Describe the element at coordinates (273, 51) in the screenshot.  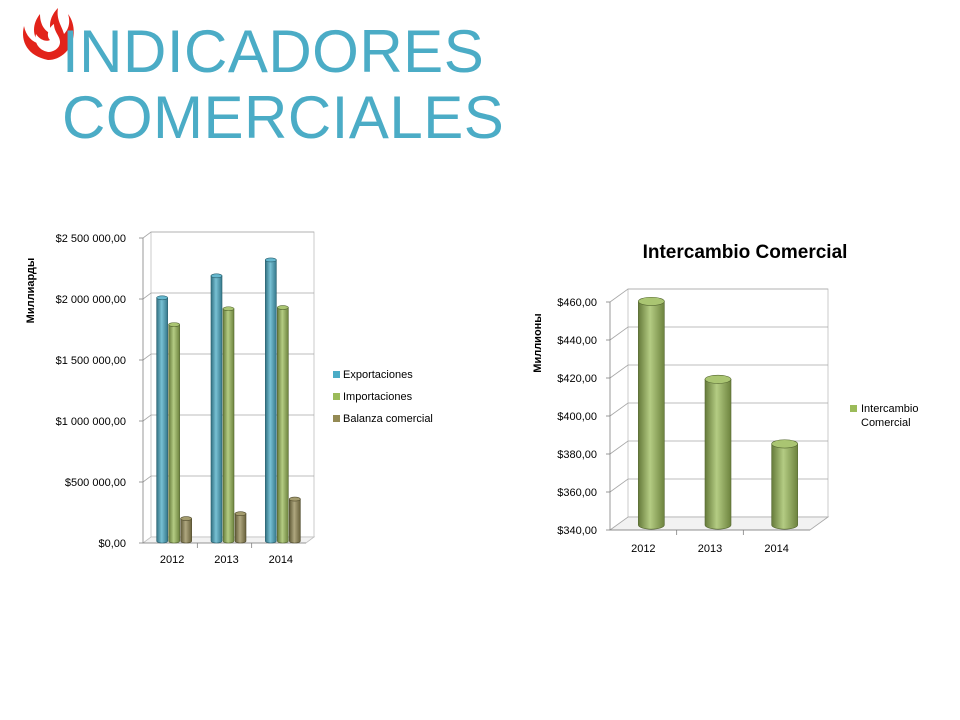
I see `slide-title-line-1: INDICADORES` at that location.